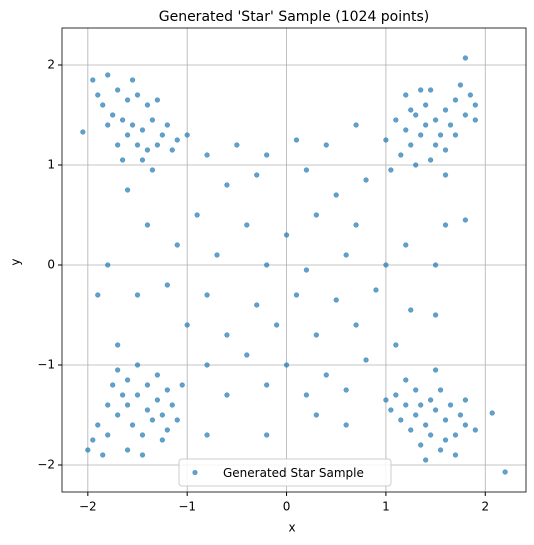 Image resolution: width=534 pixels, height=545 pixels. I want to click on legend-label: Generated Star Sample, so click(293, 473).